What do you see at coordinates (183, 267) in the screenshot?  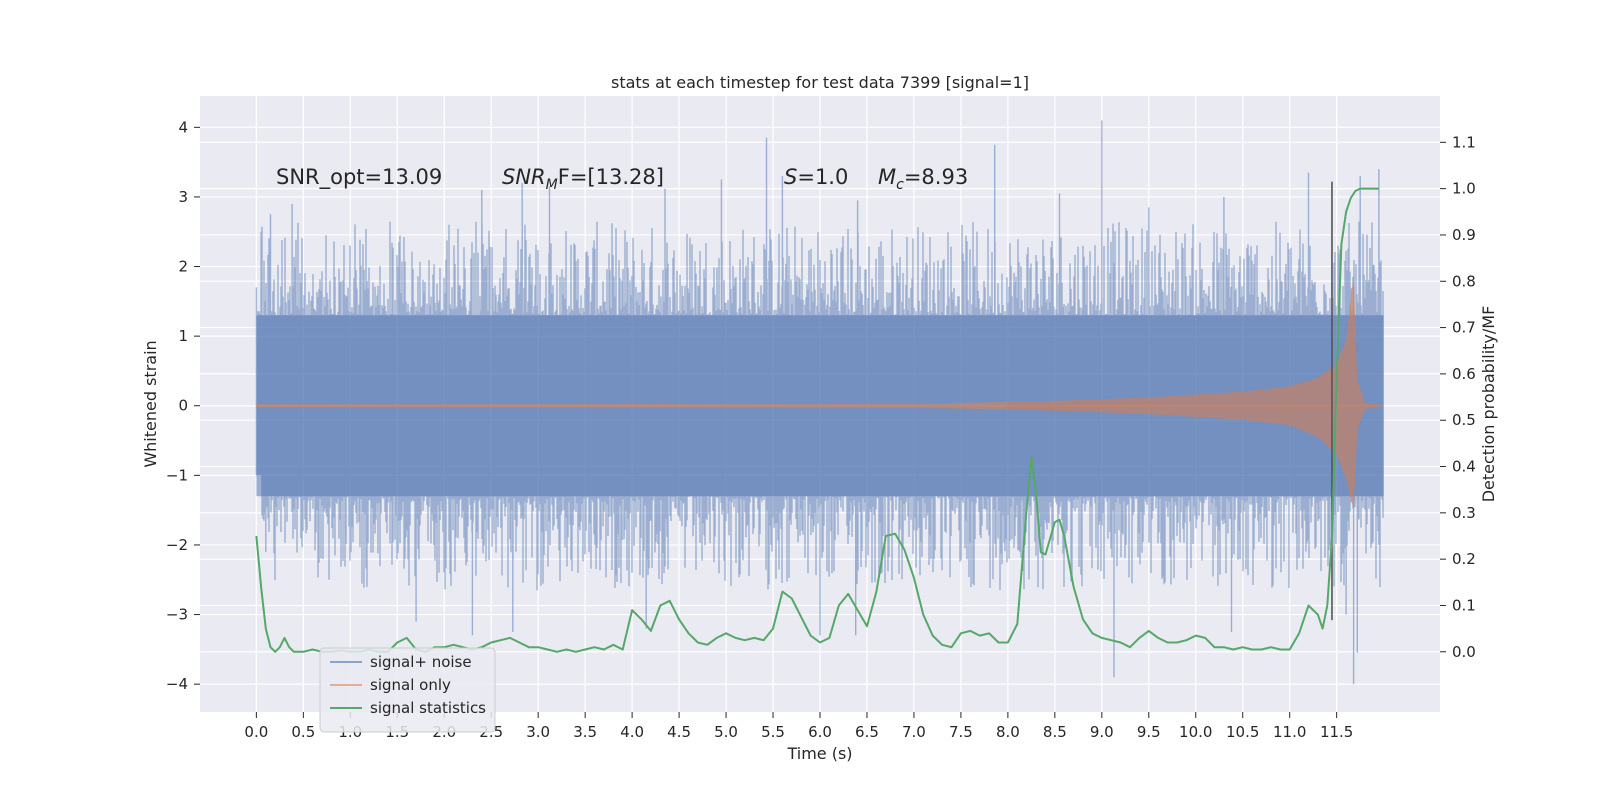 I see `y-tick-label-6: 2` at bounding box center [183, 267].